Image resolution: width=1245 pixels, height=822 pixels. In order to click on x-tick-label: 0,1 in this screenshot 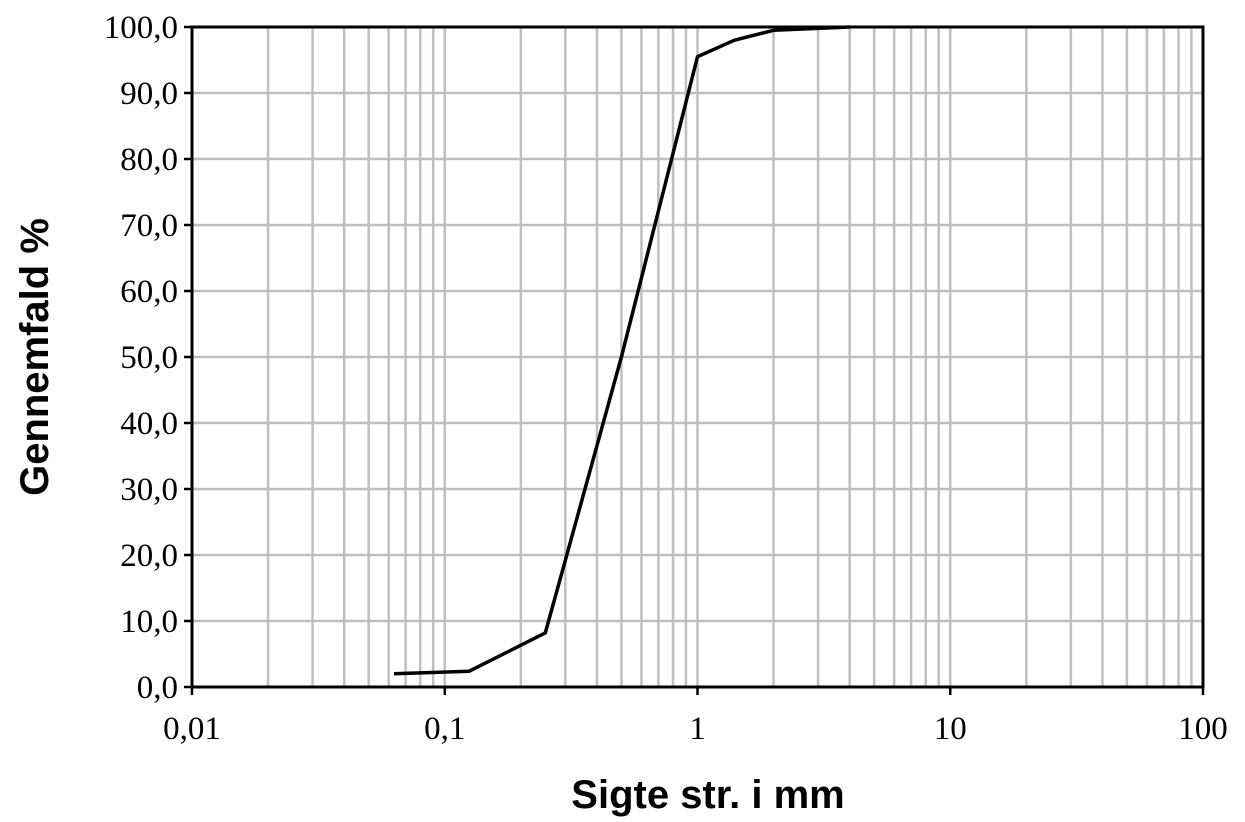, I will do `click(444, 729)`.